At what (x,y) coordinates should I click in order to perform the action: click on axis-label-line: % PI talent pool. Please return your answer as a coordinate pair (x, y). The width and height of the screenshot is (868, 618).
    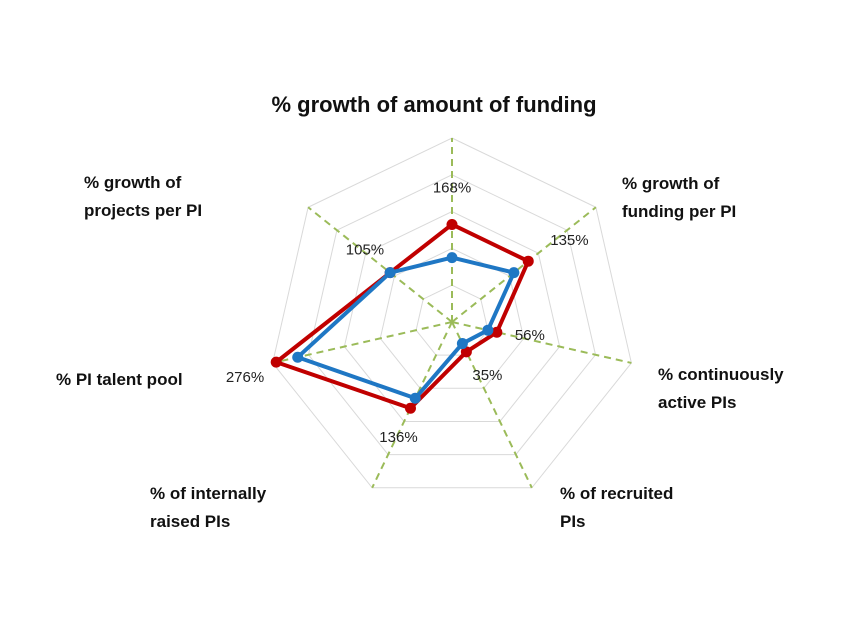
    Looking at the image, I should click on (119, 379).